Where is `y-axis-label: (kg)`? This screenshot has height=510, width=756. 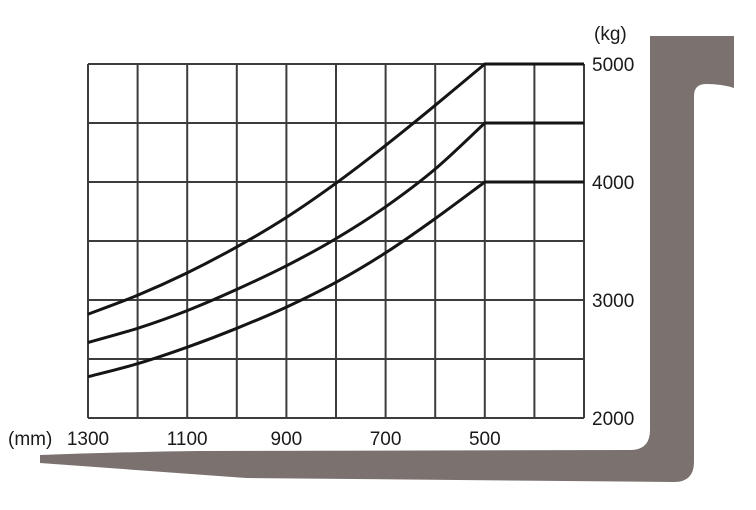
y-axis-label: (kg) is located at coordinates (610, 34).